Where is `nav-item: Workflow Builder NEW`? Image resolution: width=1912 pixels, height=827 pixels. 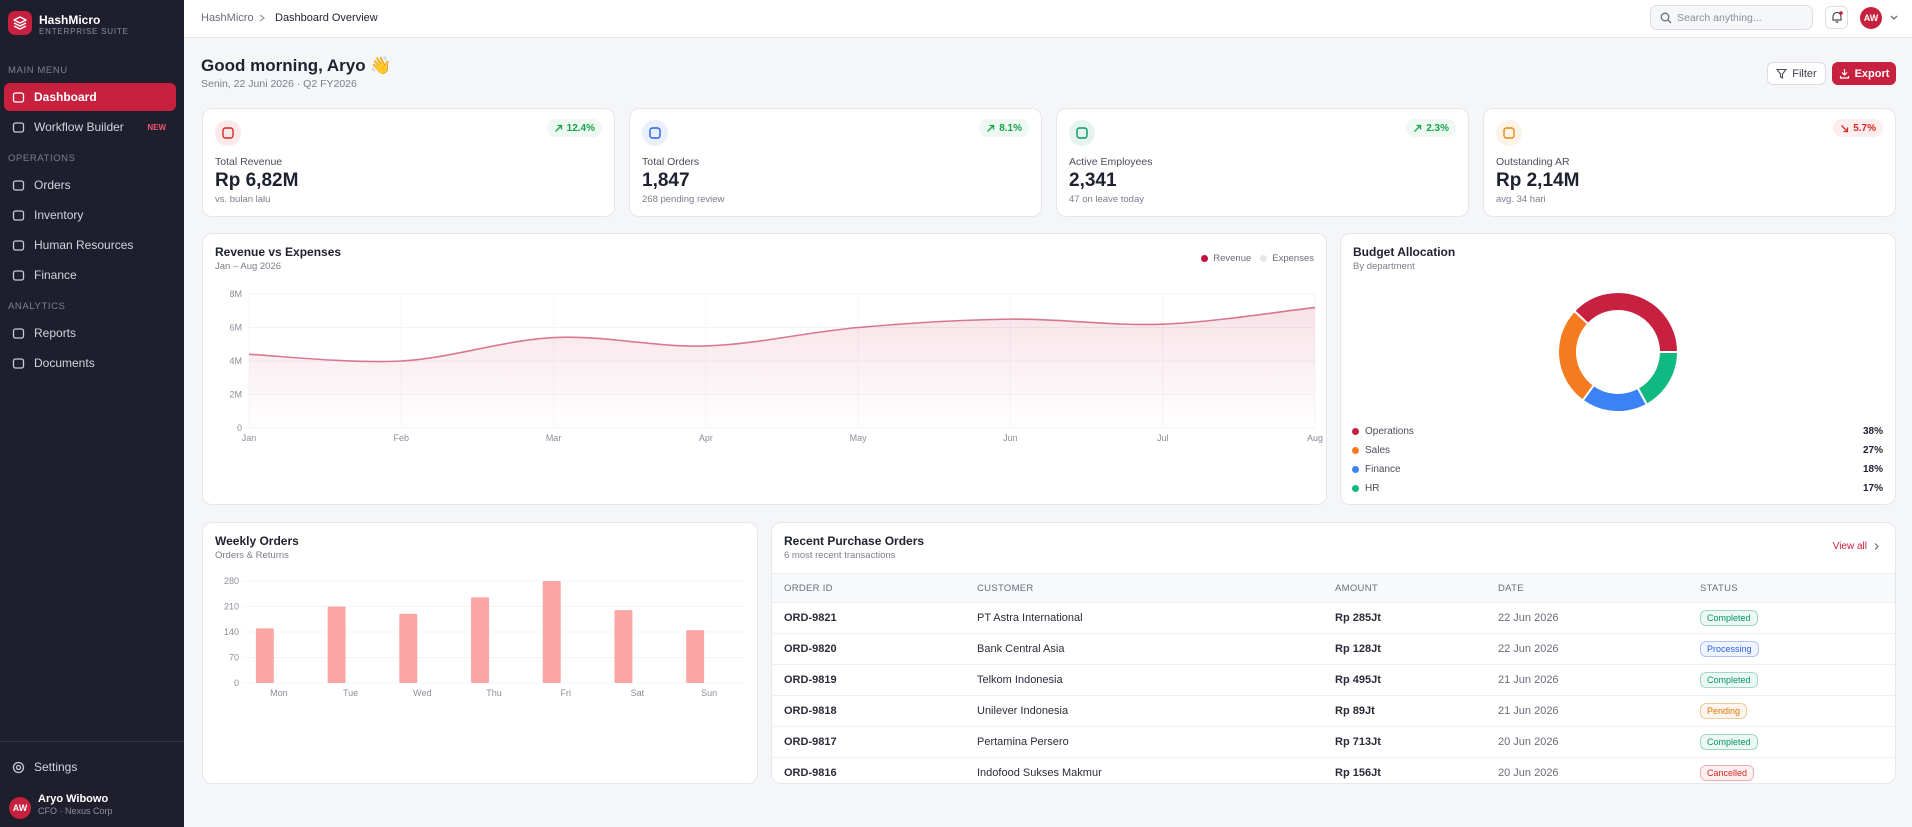
nav-item: Workflow Builder NEW is located at coordinates (90, 127).